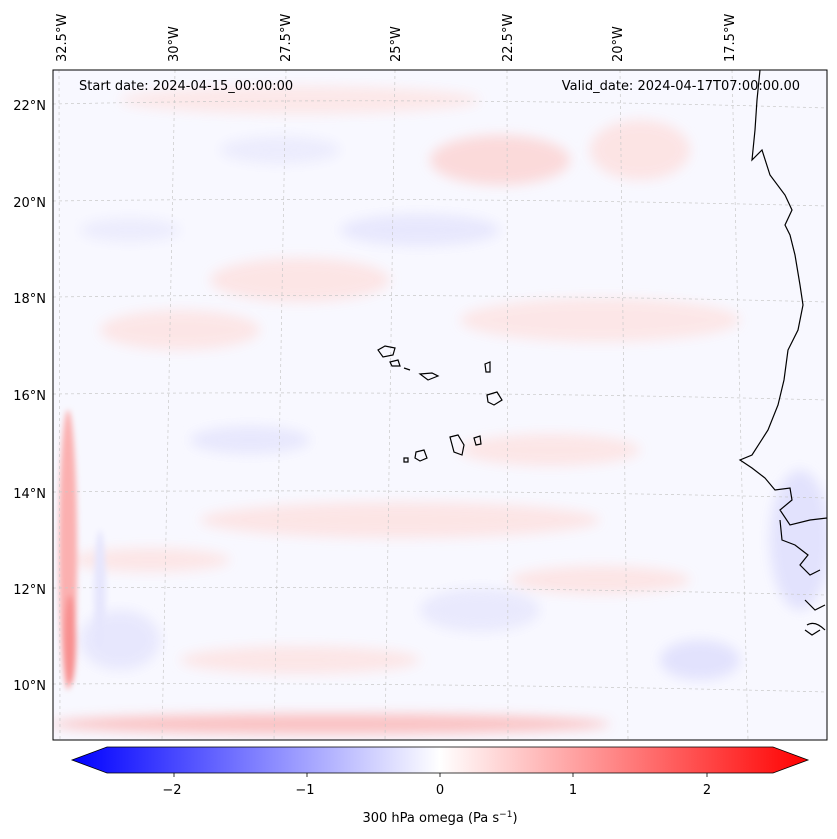  I want to click on lat-label: 14°N, so click(29, 494).